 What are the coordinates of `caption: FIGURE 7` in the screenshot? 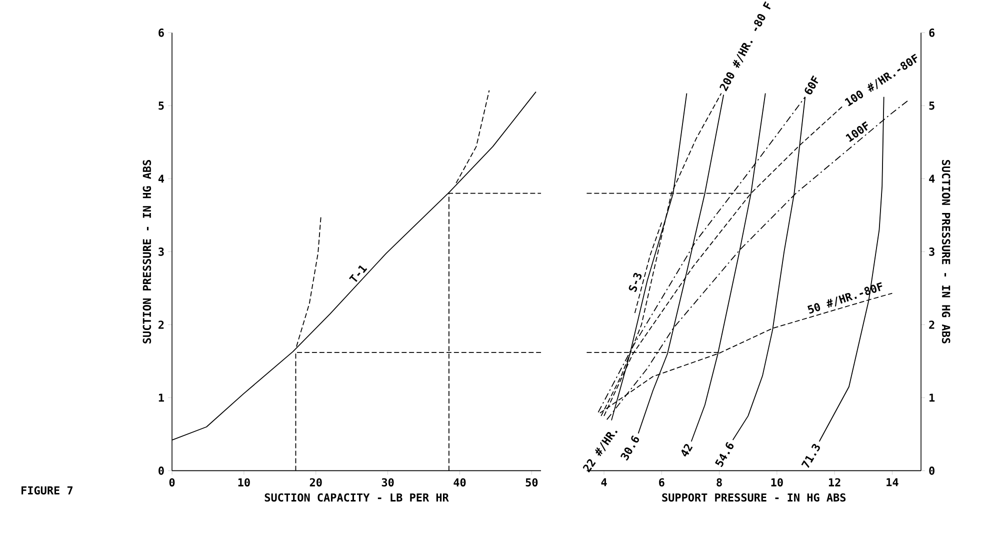 It's located at (47, 490).